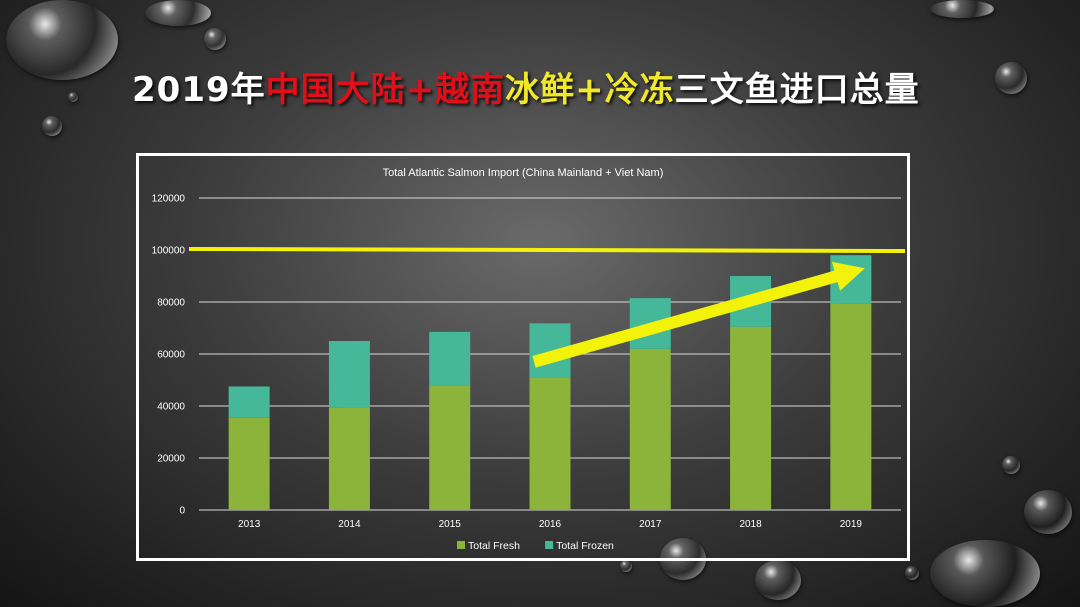 The width and height of the screenshot is (1080, 607). Describe the element at coordinates (171, 407) in the screenshot. I see `y-tick-label: 40000` at that location.